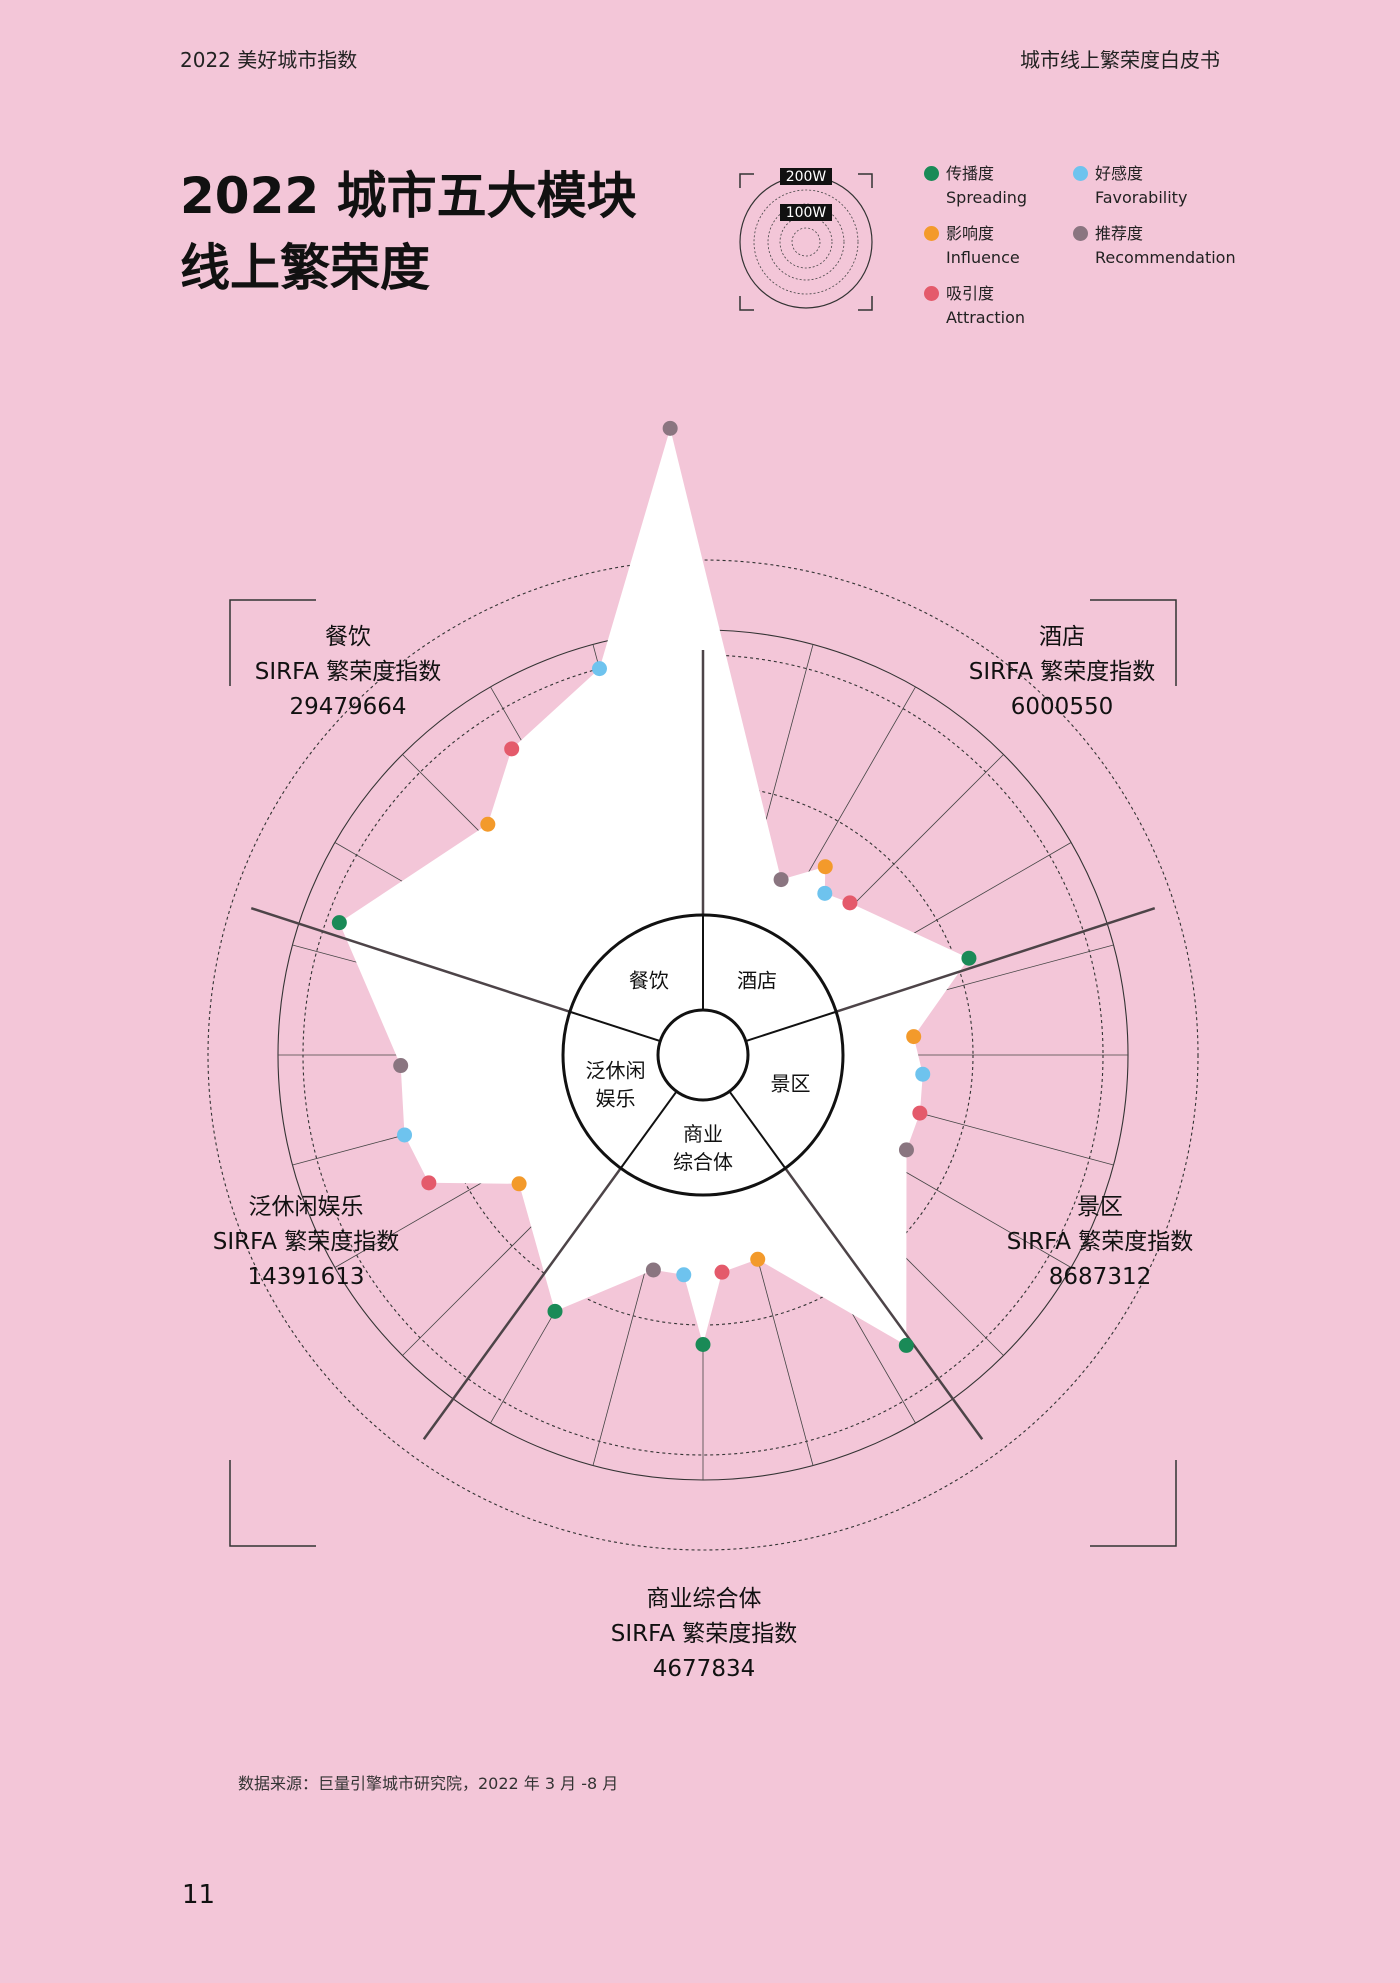  I want to click on scale-legend: 200W 100W, so click(806, 239).